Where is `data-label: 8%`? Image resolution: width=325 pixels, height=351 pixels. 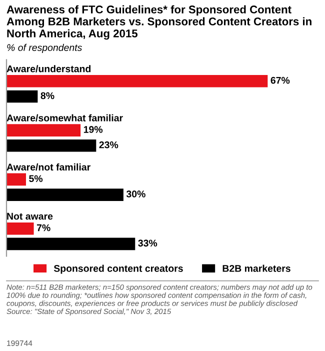 data-label: 8% is located at coordinates (47, 96).